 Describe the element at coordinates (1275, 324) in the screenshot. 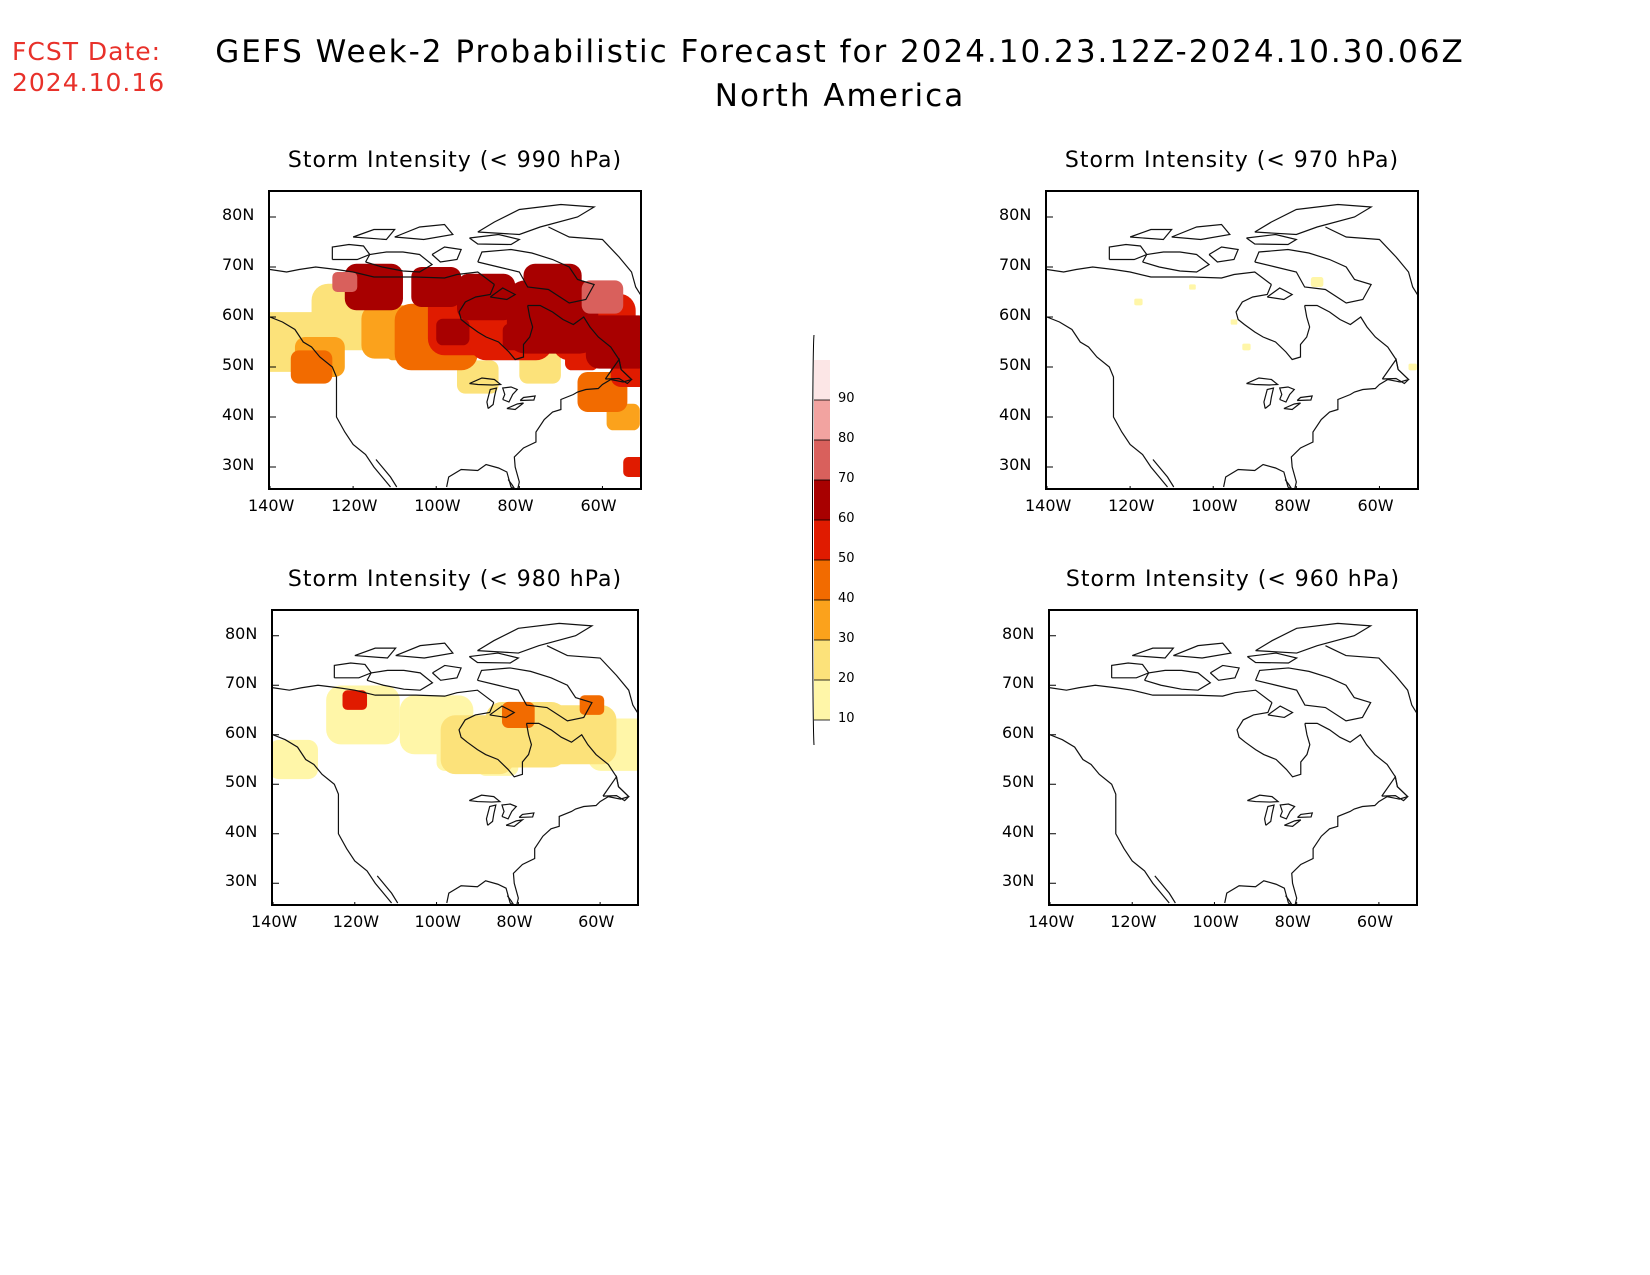

I see `shading-layer` at that location.